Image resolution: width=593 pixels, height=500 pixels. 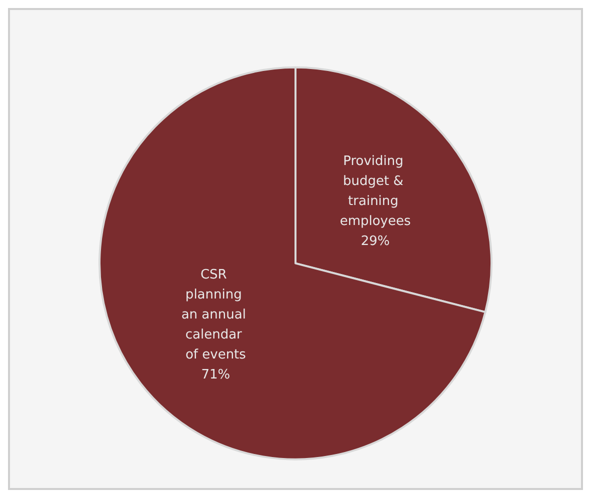 What do you see at coordinates (375, 241) in the screenshot?
I see `data-label: 29%` at bounding box center [375, 241].